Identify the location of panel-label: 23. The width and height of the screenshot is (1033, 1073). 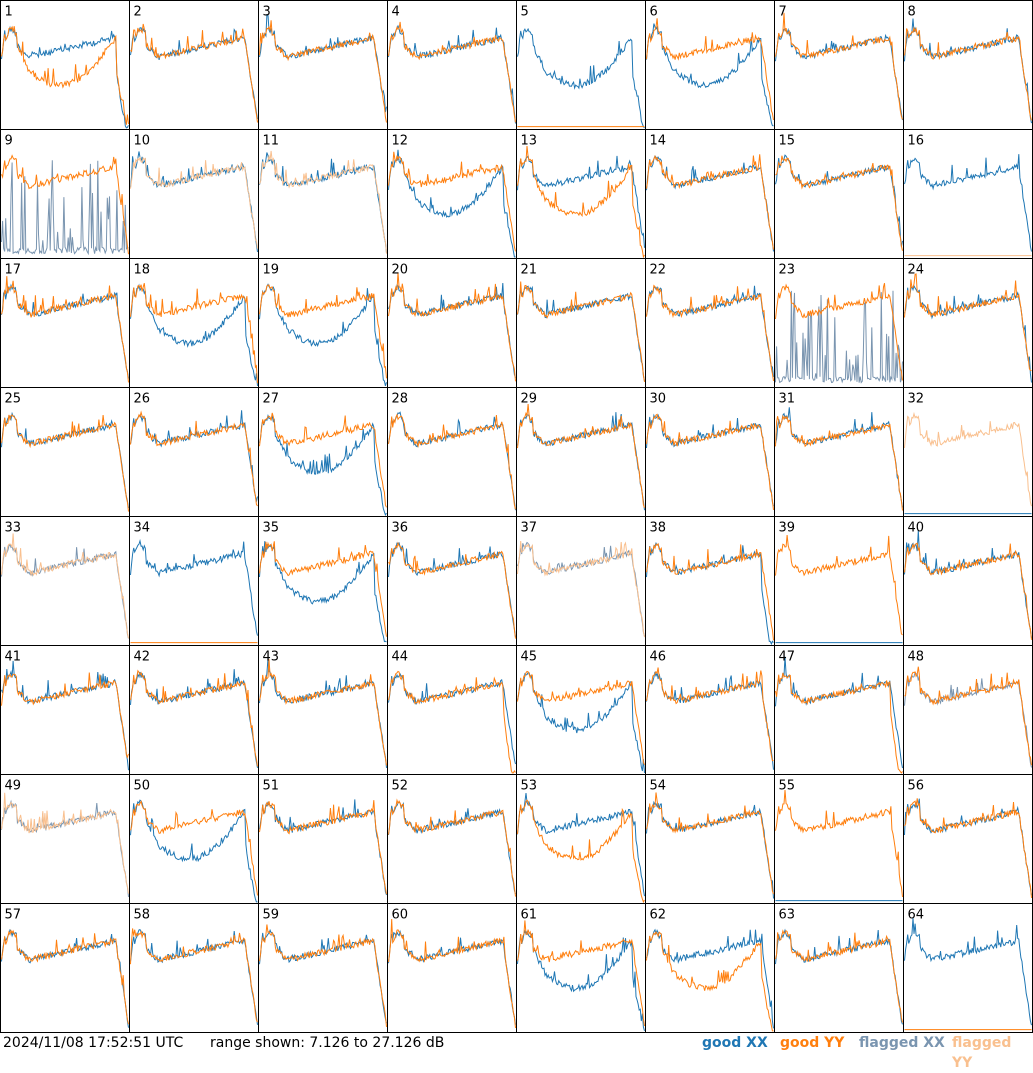
(787, 270).